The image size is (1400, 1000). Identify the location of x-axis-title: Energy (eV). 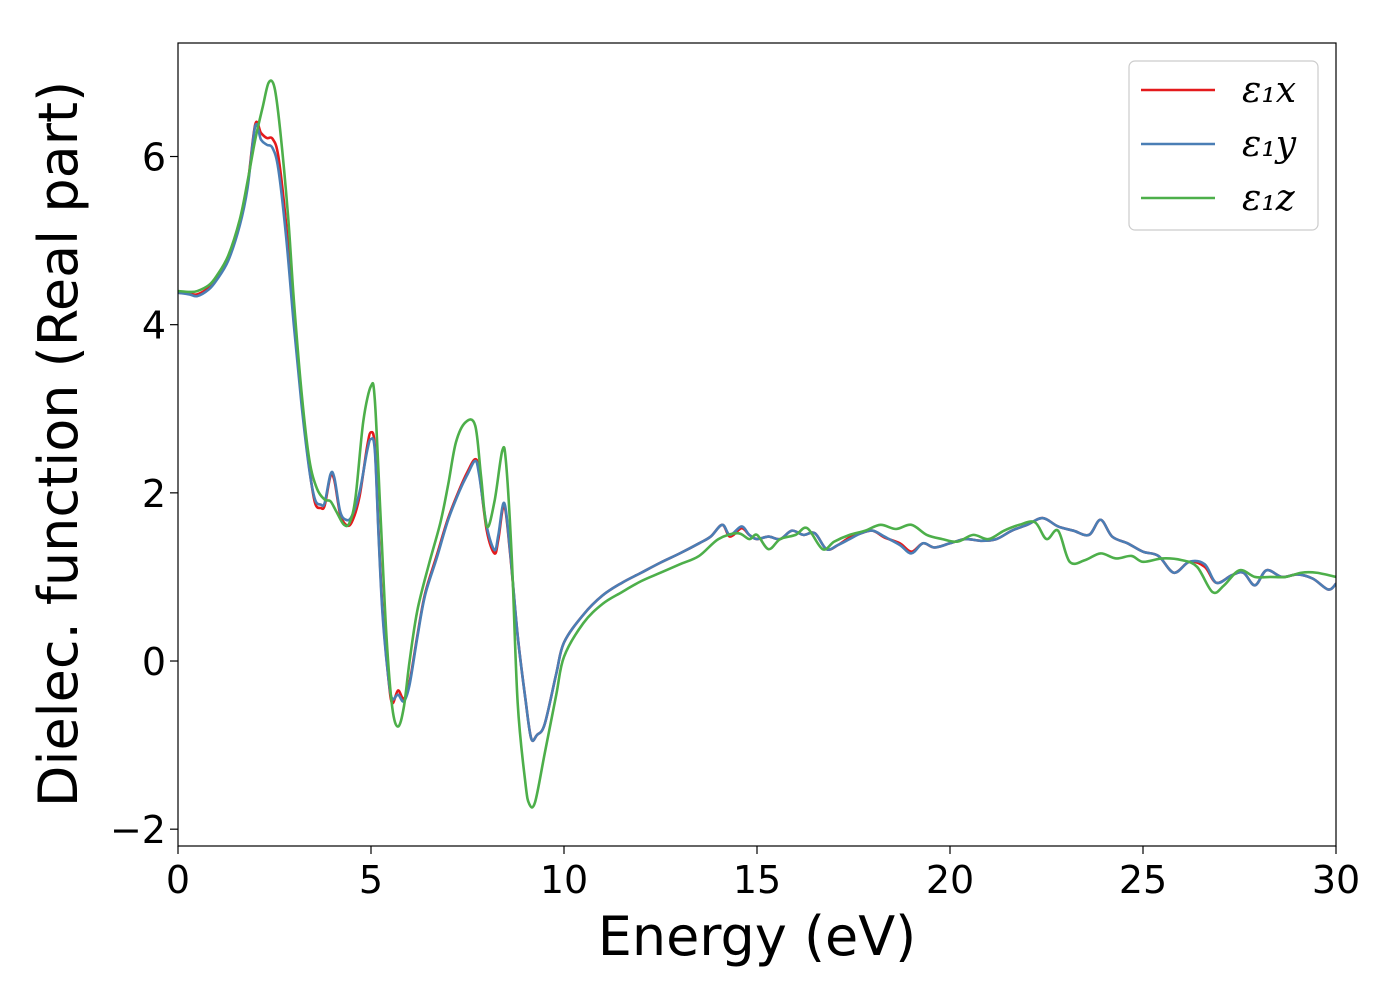
(757, 936).